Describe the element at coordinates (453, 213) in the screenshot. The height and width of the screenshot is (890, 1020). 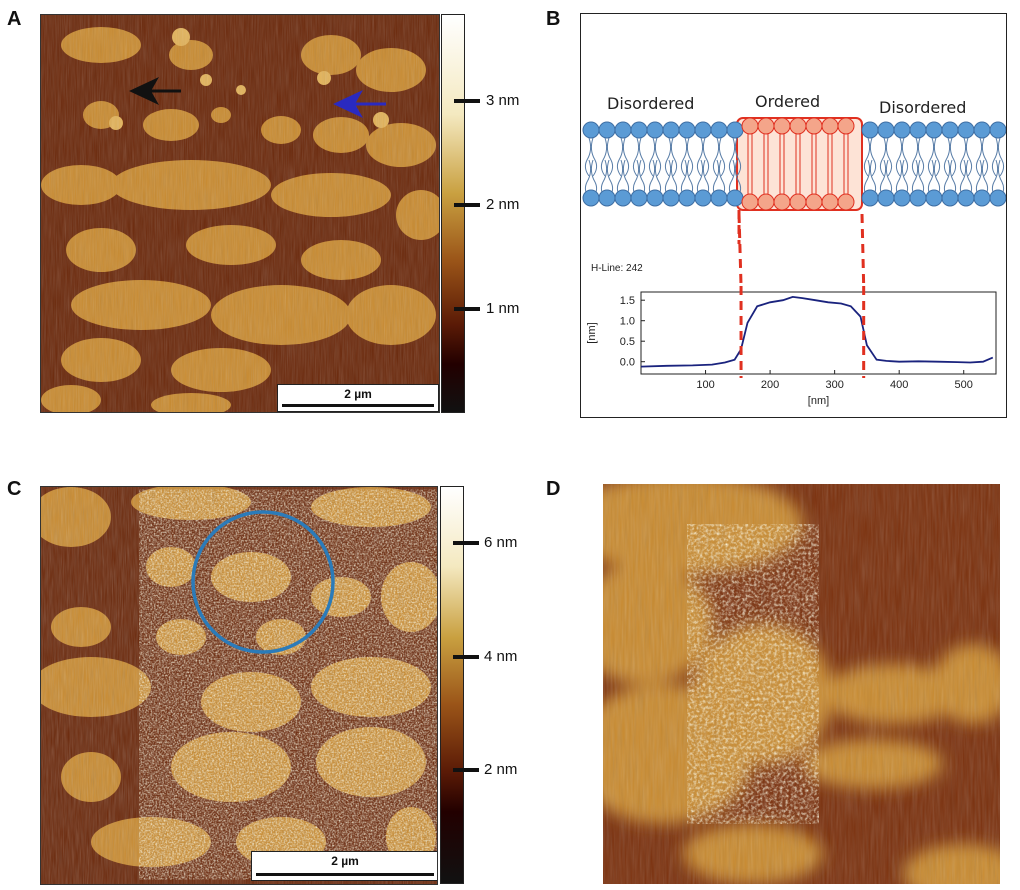
I see `colorbar-a` at that location.